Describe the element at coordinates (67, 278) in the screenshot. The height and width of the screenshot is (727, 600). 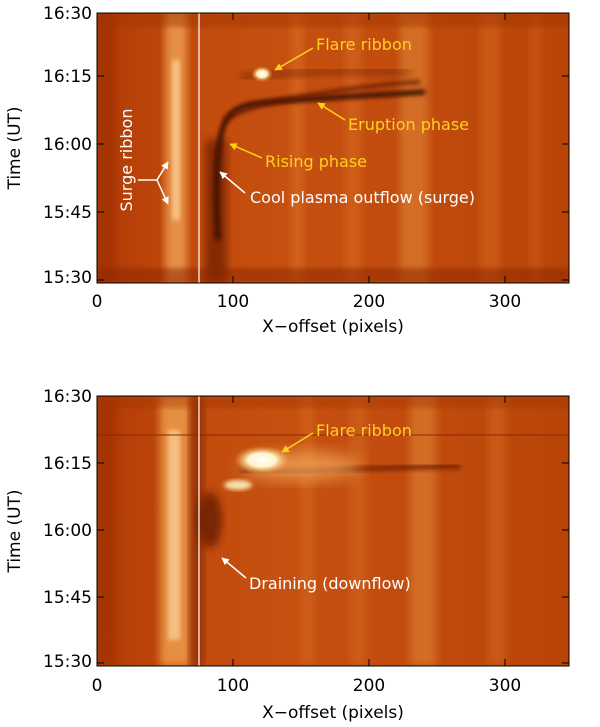
I see `top-ytick-1530: 15:30` at that location.